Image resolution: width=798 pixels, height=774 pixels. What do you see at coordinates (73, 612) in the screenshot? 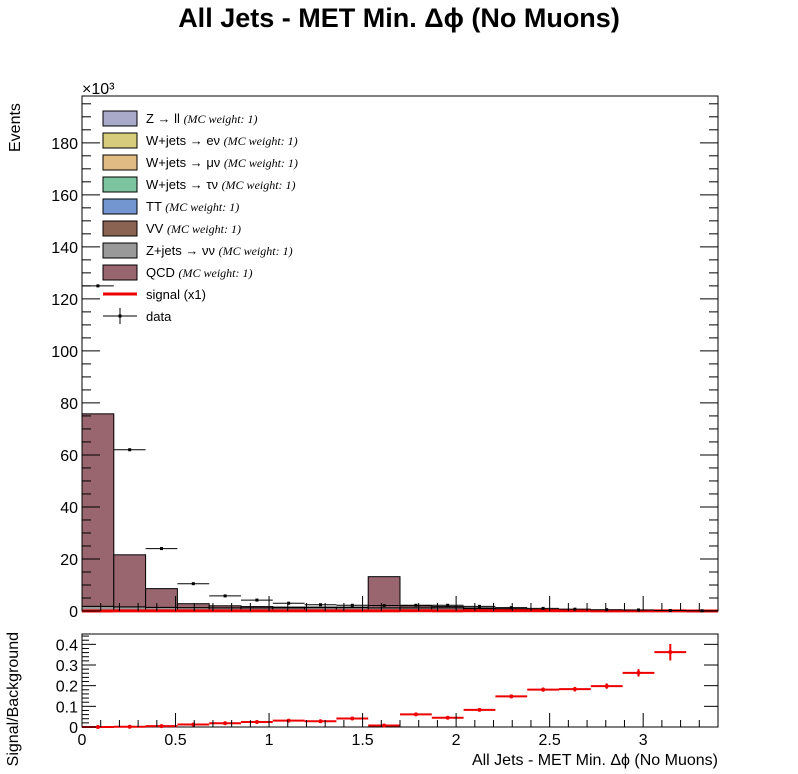
I see `y-tick-label: 0` at bounding box center [73, 612].